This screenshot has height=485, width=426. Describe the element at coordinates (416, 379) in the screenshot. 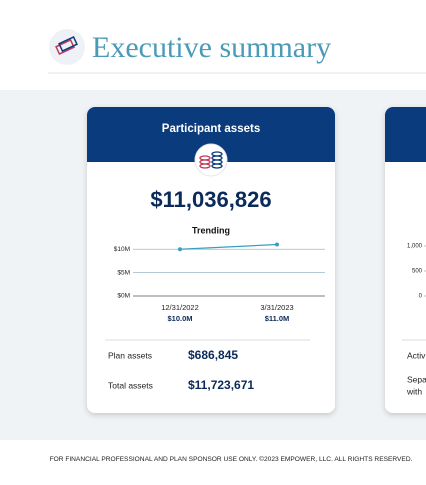

I see `side-text: Sepa` at that location.